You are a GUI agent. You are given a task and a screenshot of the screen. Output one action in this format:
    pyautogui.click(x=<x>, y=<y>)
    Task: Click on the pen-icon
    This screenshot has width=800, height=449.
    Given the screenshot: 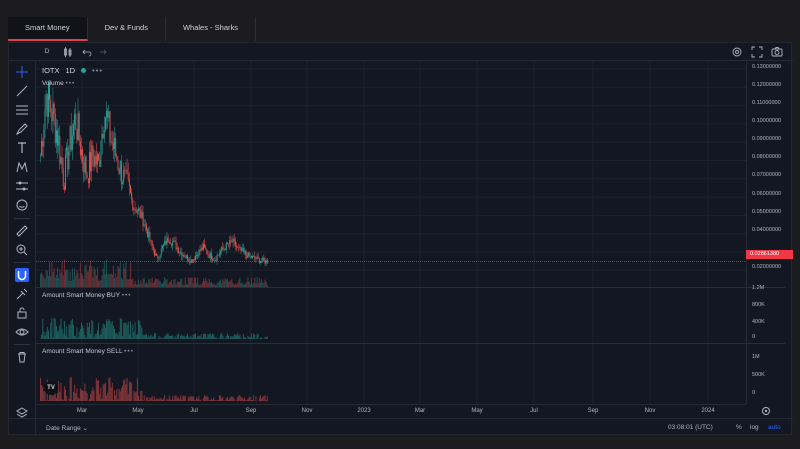 What is the action you would take?
    pyautogui.click(x=22, y=129)
    